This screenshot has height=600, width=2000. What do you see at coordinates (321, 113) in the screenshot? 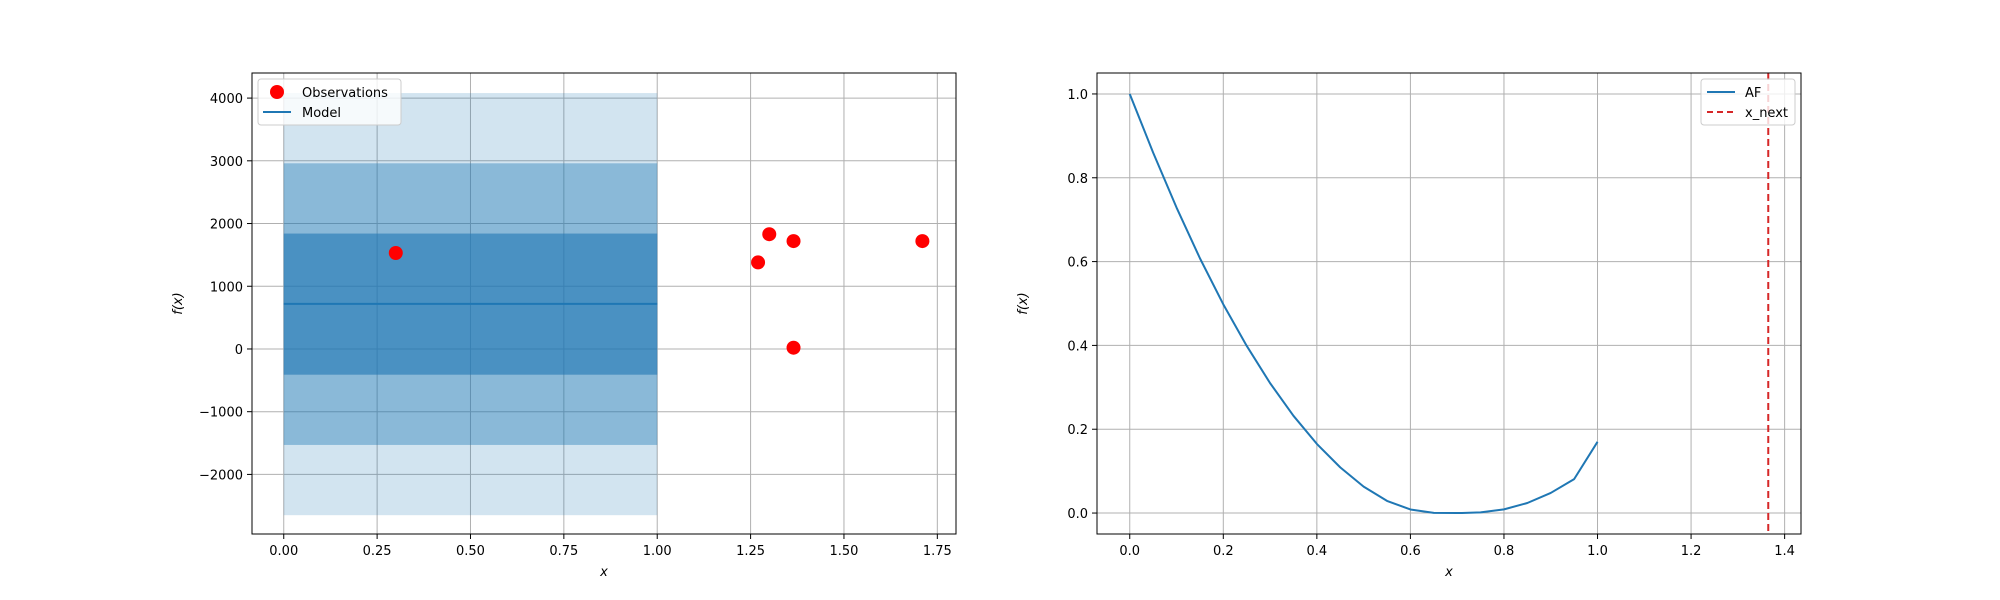
I see `legend-model-label: Model` at bounding box center [321, 113].